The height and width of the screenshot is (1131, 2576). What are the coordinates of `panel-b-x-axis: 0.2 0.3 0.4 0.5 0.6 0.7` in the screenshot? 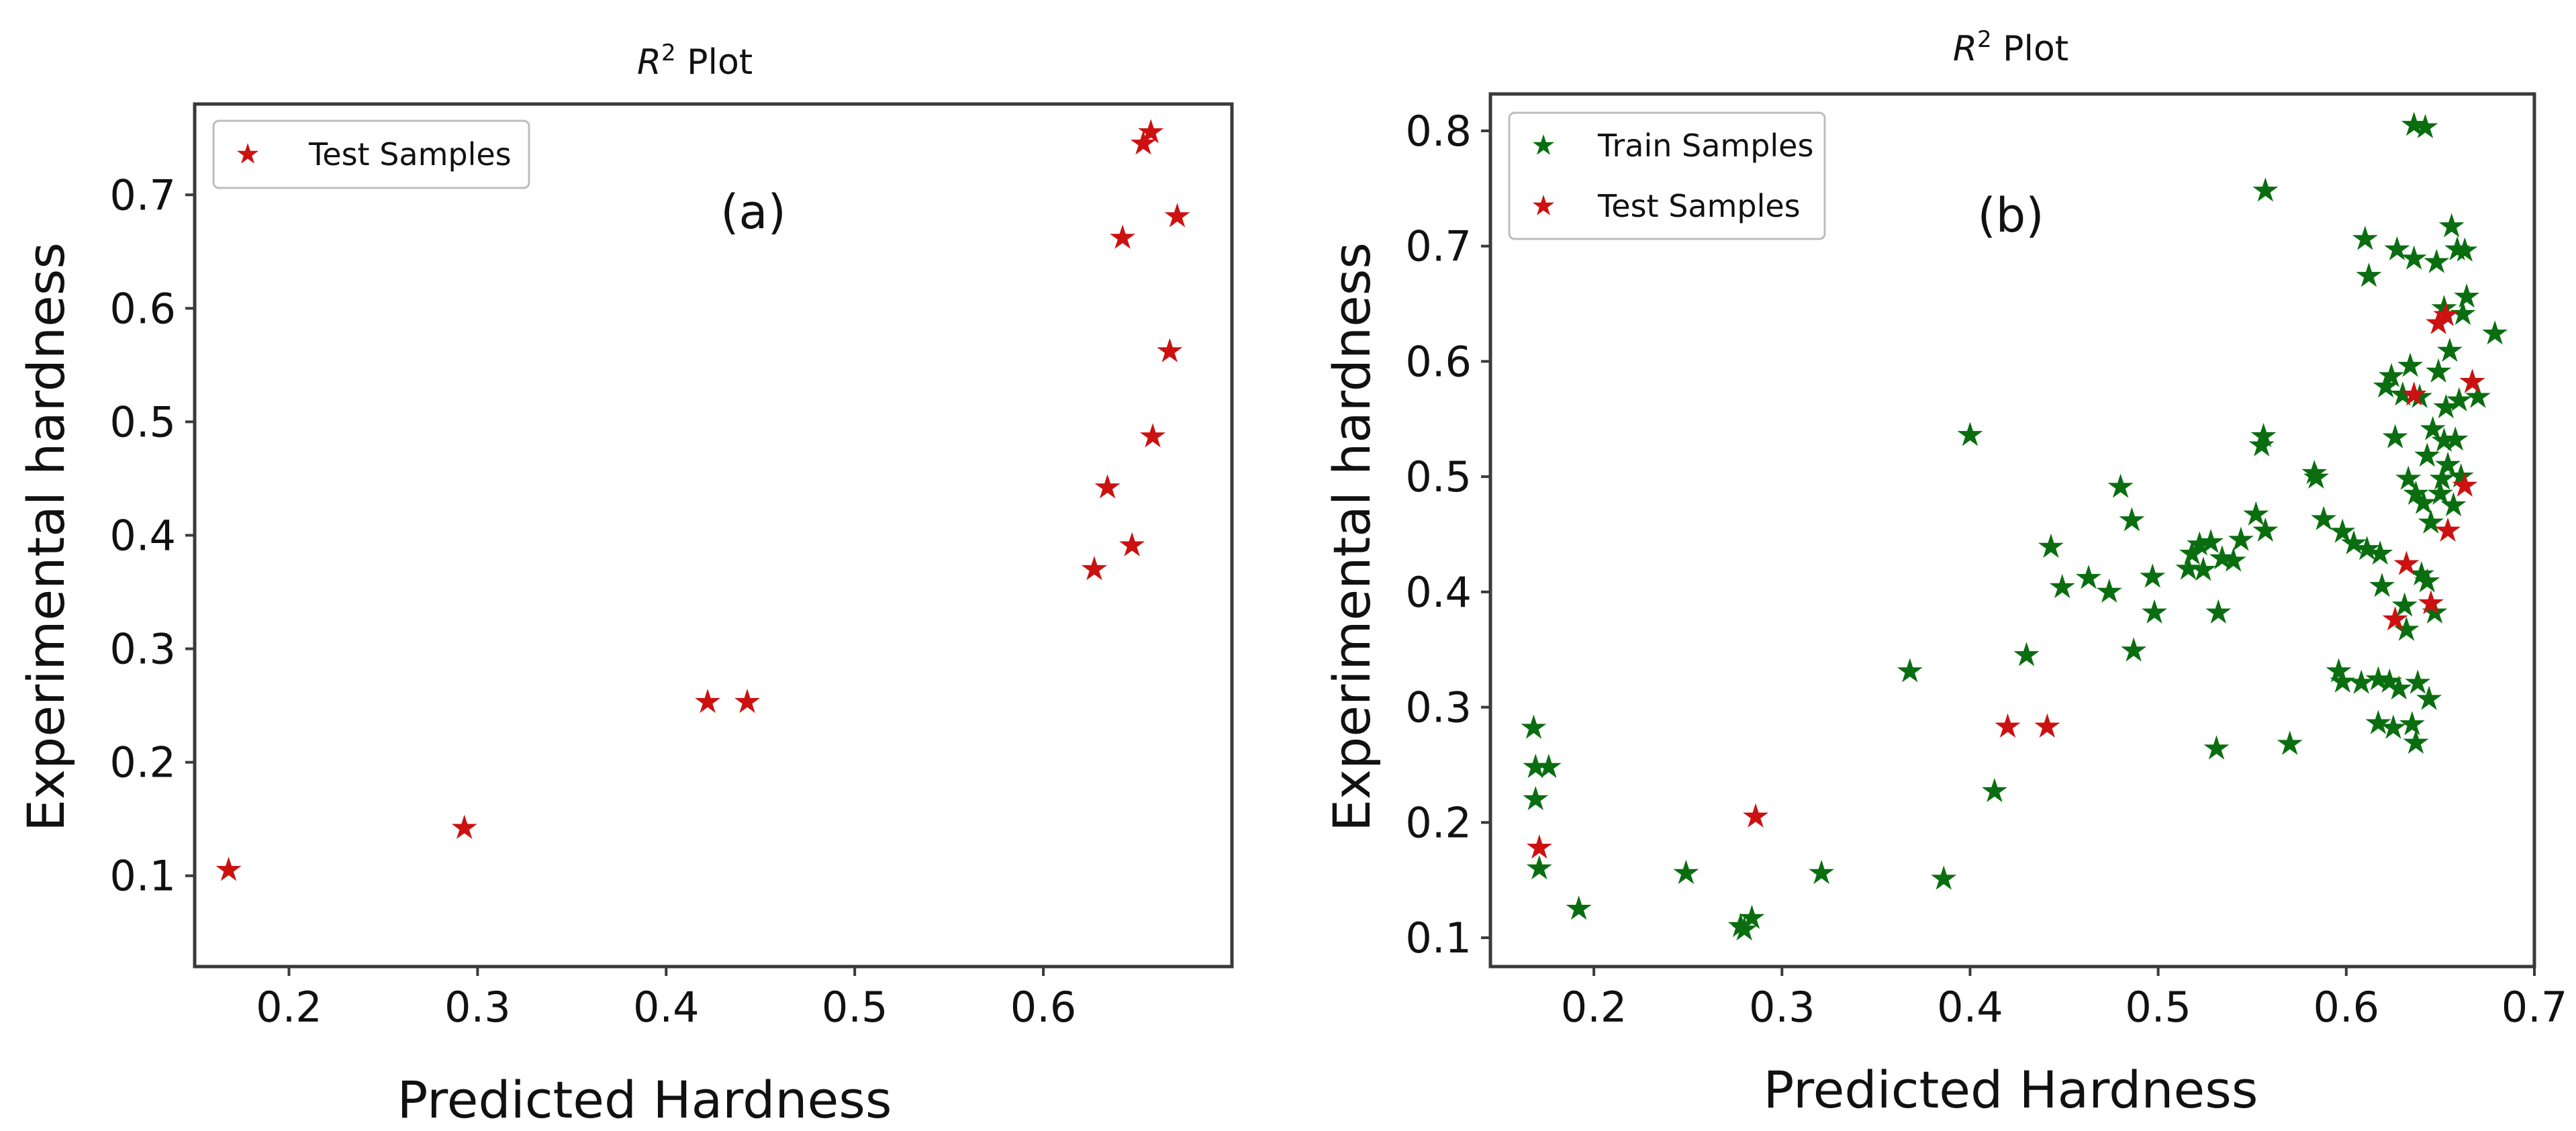 It's located at (2064, 999).